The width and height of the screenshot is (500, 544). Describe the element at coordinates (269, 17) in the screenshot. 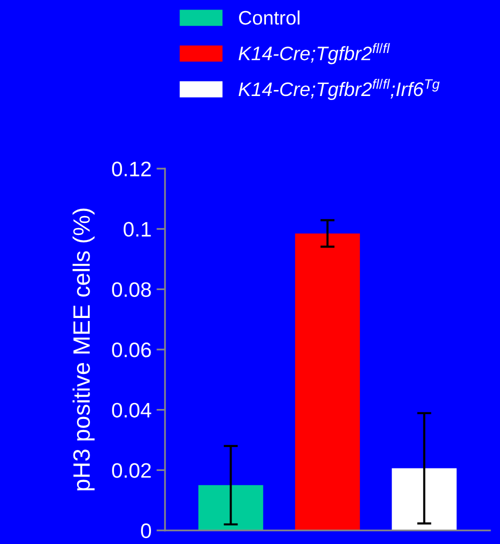

I see `legend-label: Control` at that location.